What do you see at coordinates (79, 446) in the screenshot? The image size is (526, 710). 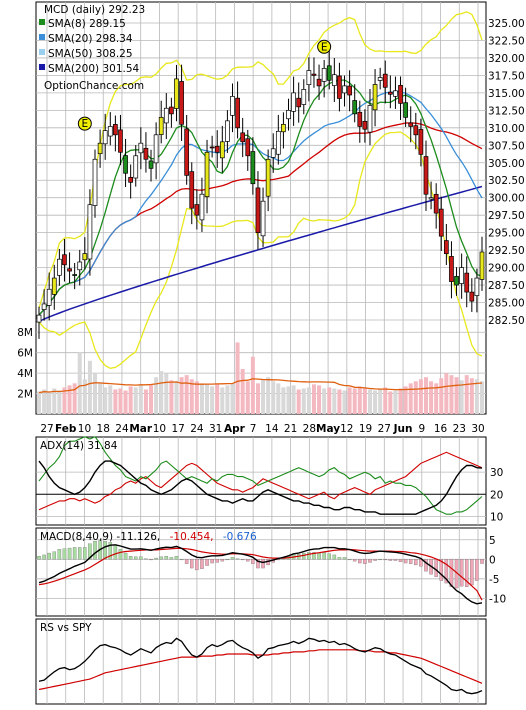 I see `adx-title: ADX(14) 31.84` at bounding box center [79, 446].